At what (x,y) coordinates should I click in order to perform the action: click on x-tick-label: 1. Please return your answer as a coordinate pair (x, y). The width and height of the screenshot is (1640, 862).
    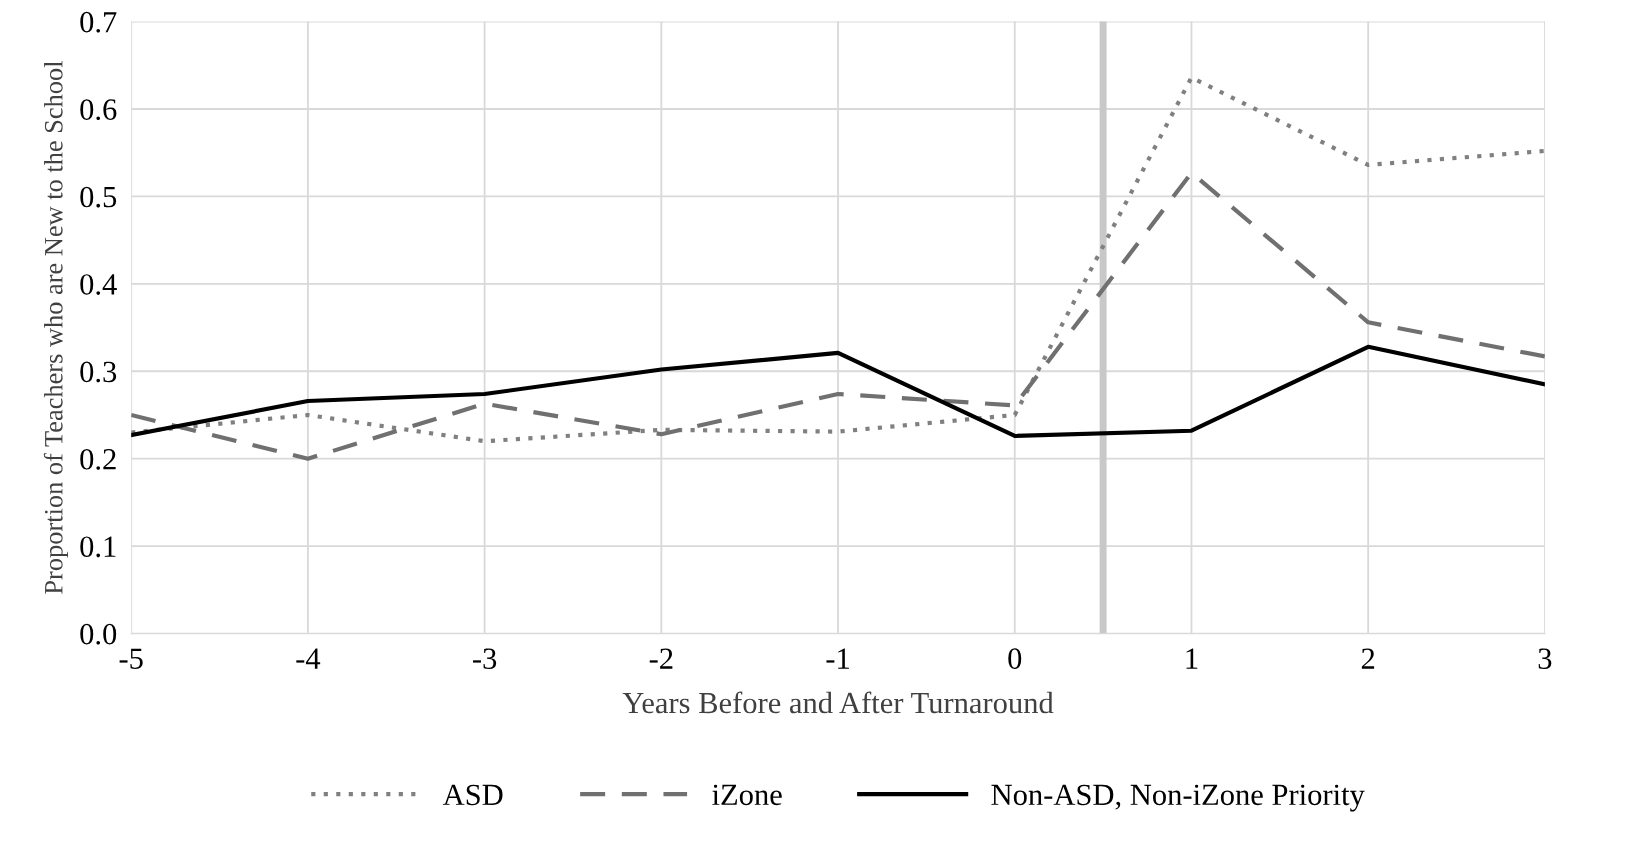
    Looking at the image, I should click on (1192, 658).